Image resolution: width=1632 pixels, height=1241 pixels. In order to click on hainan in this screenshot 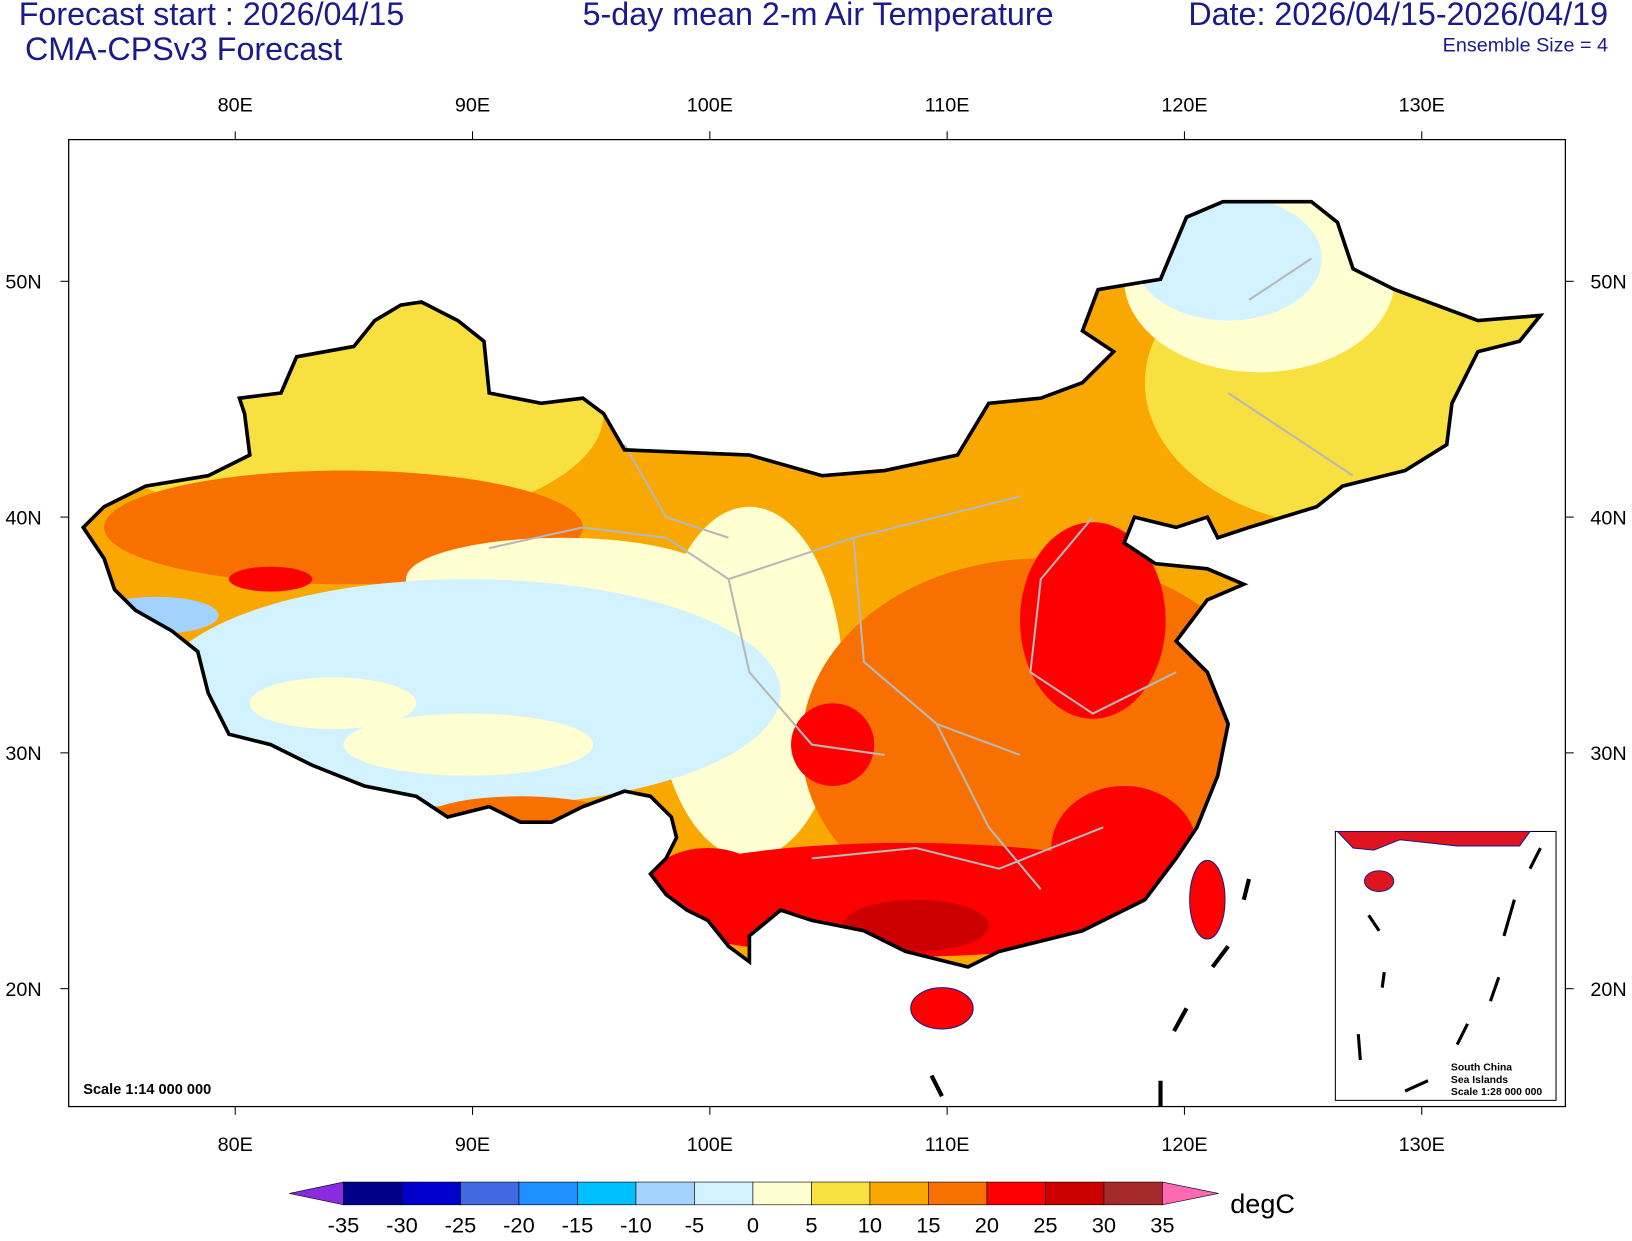, I will do `click(942, 1008)`.